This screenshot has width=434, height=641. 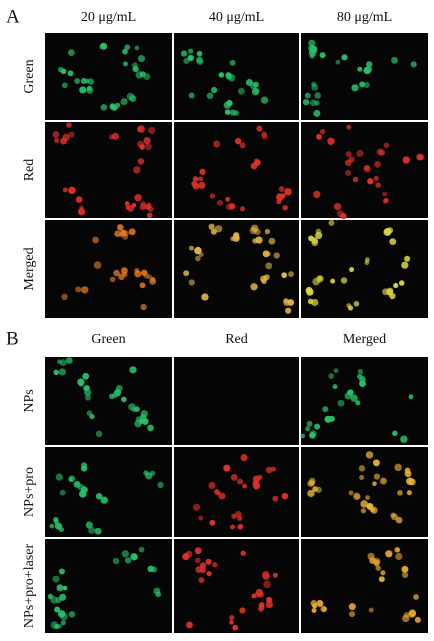 I want to click on micrograph, so click(x=108, y=269).